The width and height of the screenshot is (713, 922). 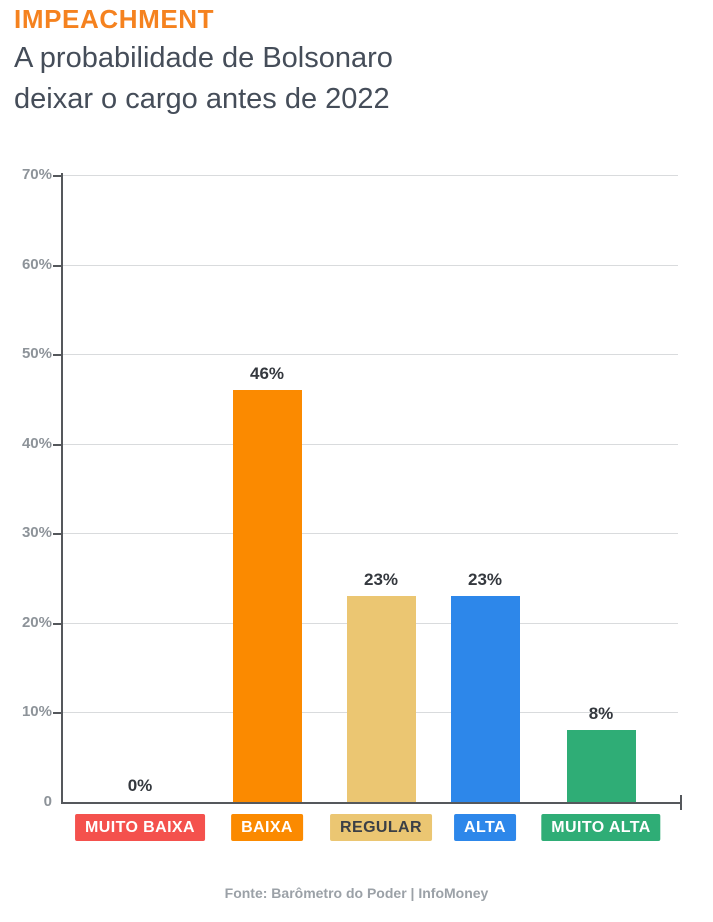 I want to click on category-label: MUITO BAIXA, so click(x=140, y=827).